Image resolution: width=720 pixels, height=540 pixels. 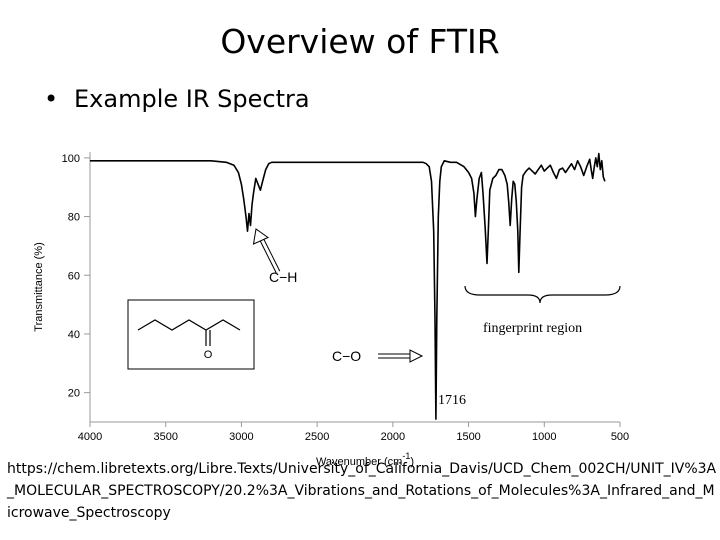 What do you see at coordinates (74, 218) in the screenshot?
I see `y-tick-label: 80` at bounding box center [74, 218].